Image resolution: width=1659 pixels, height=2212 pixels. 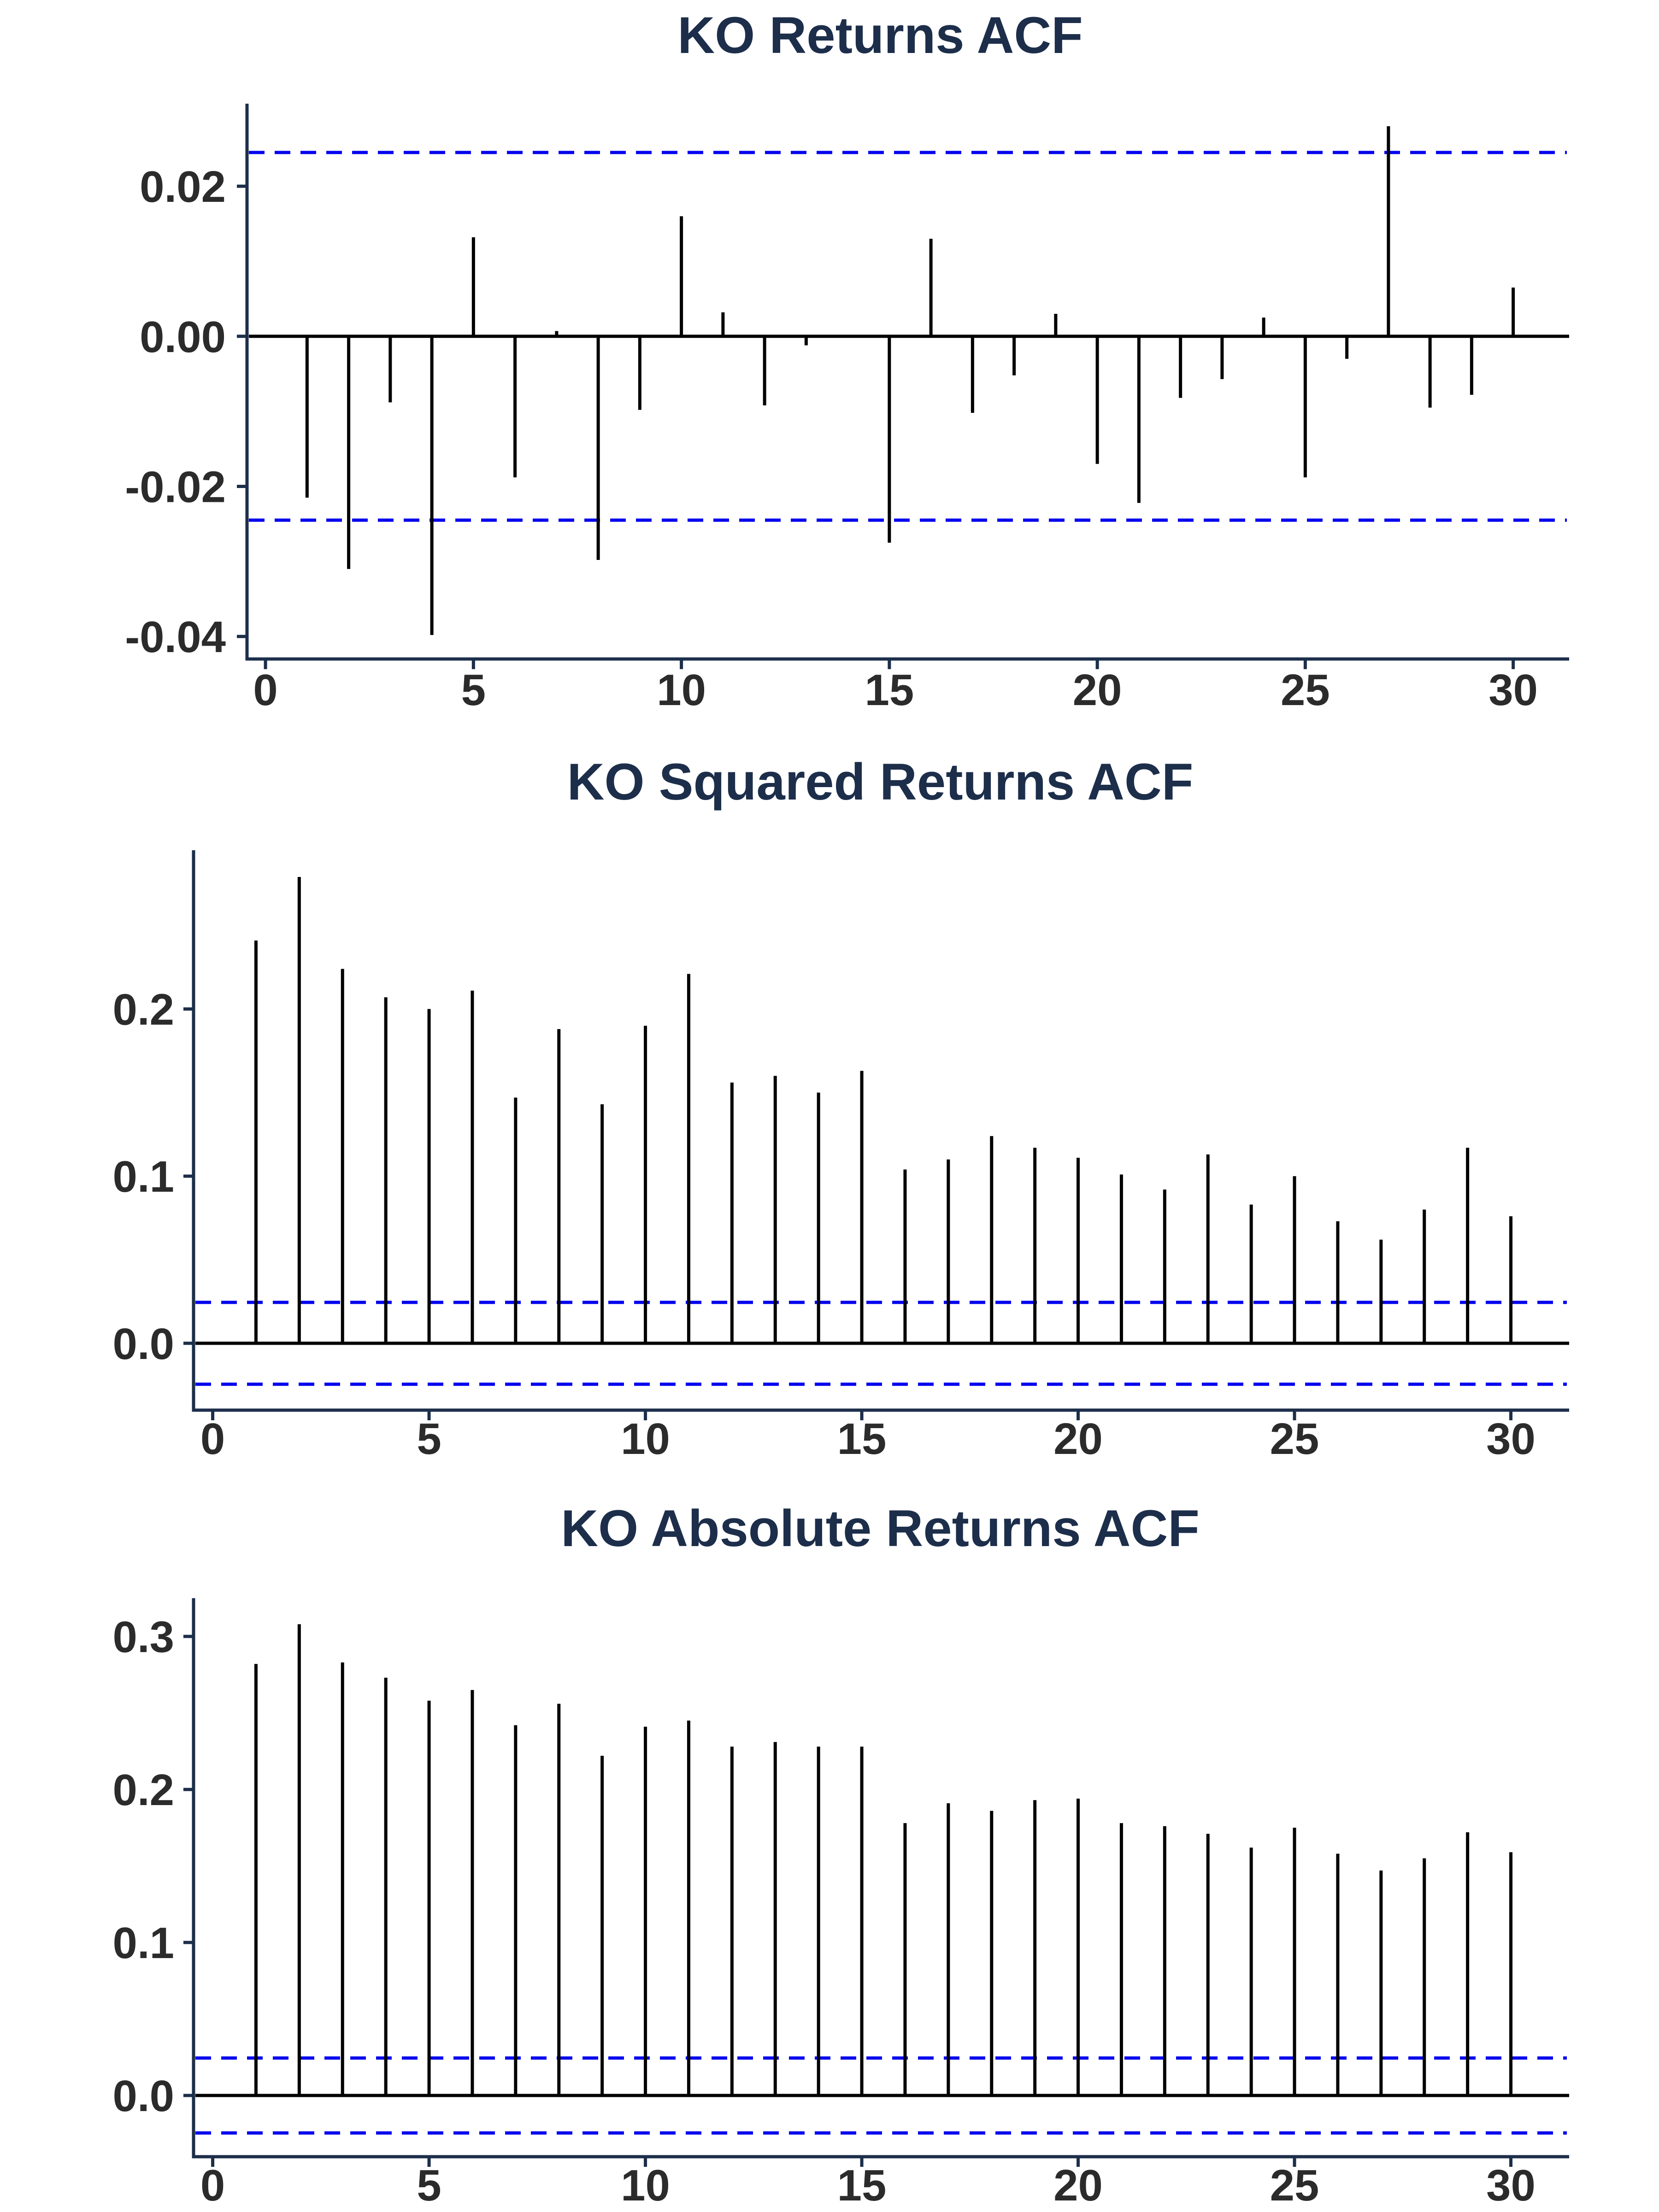 What do you see at coordinates (175, 487) in the screenshot?
I see `y-tick-label: -0.02` at bounding box center [175, 487].